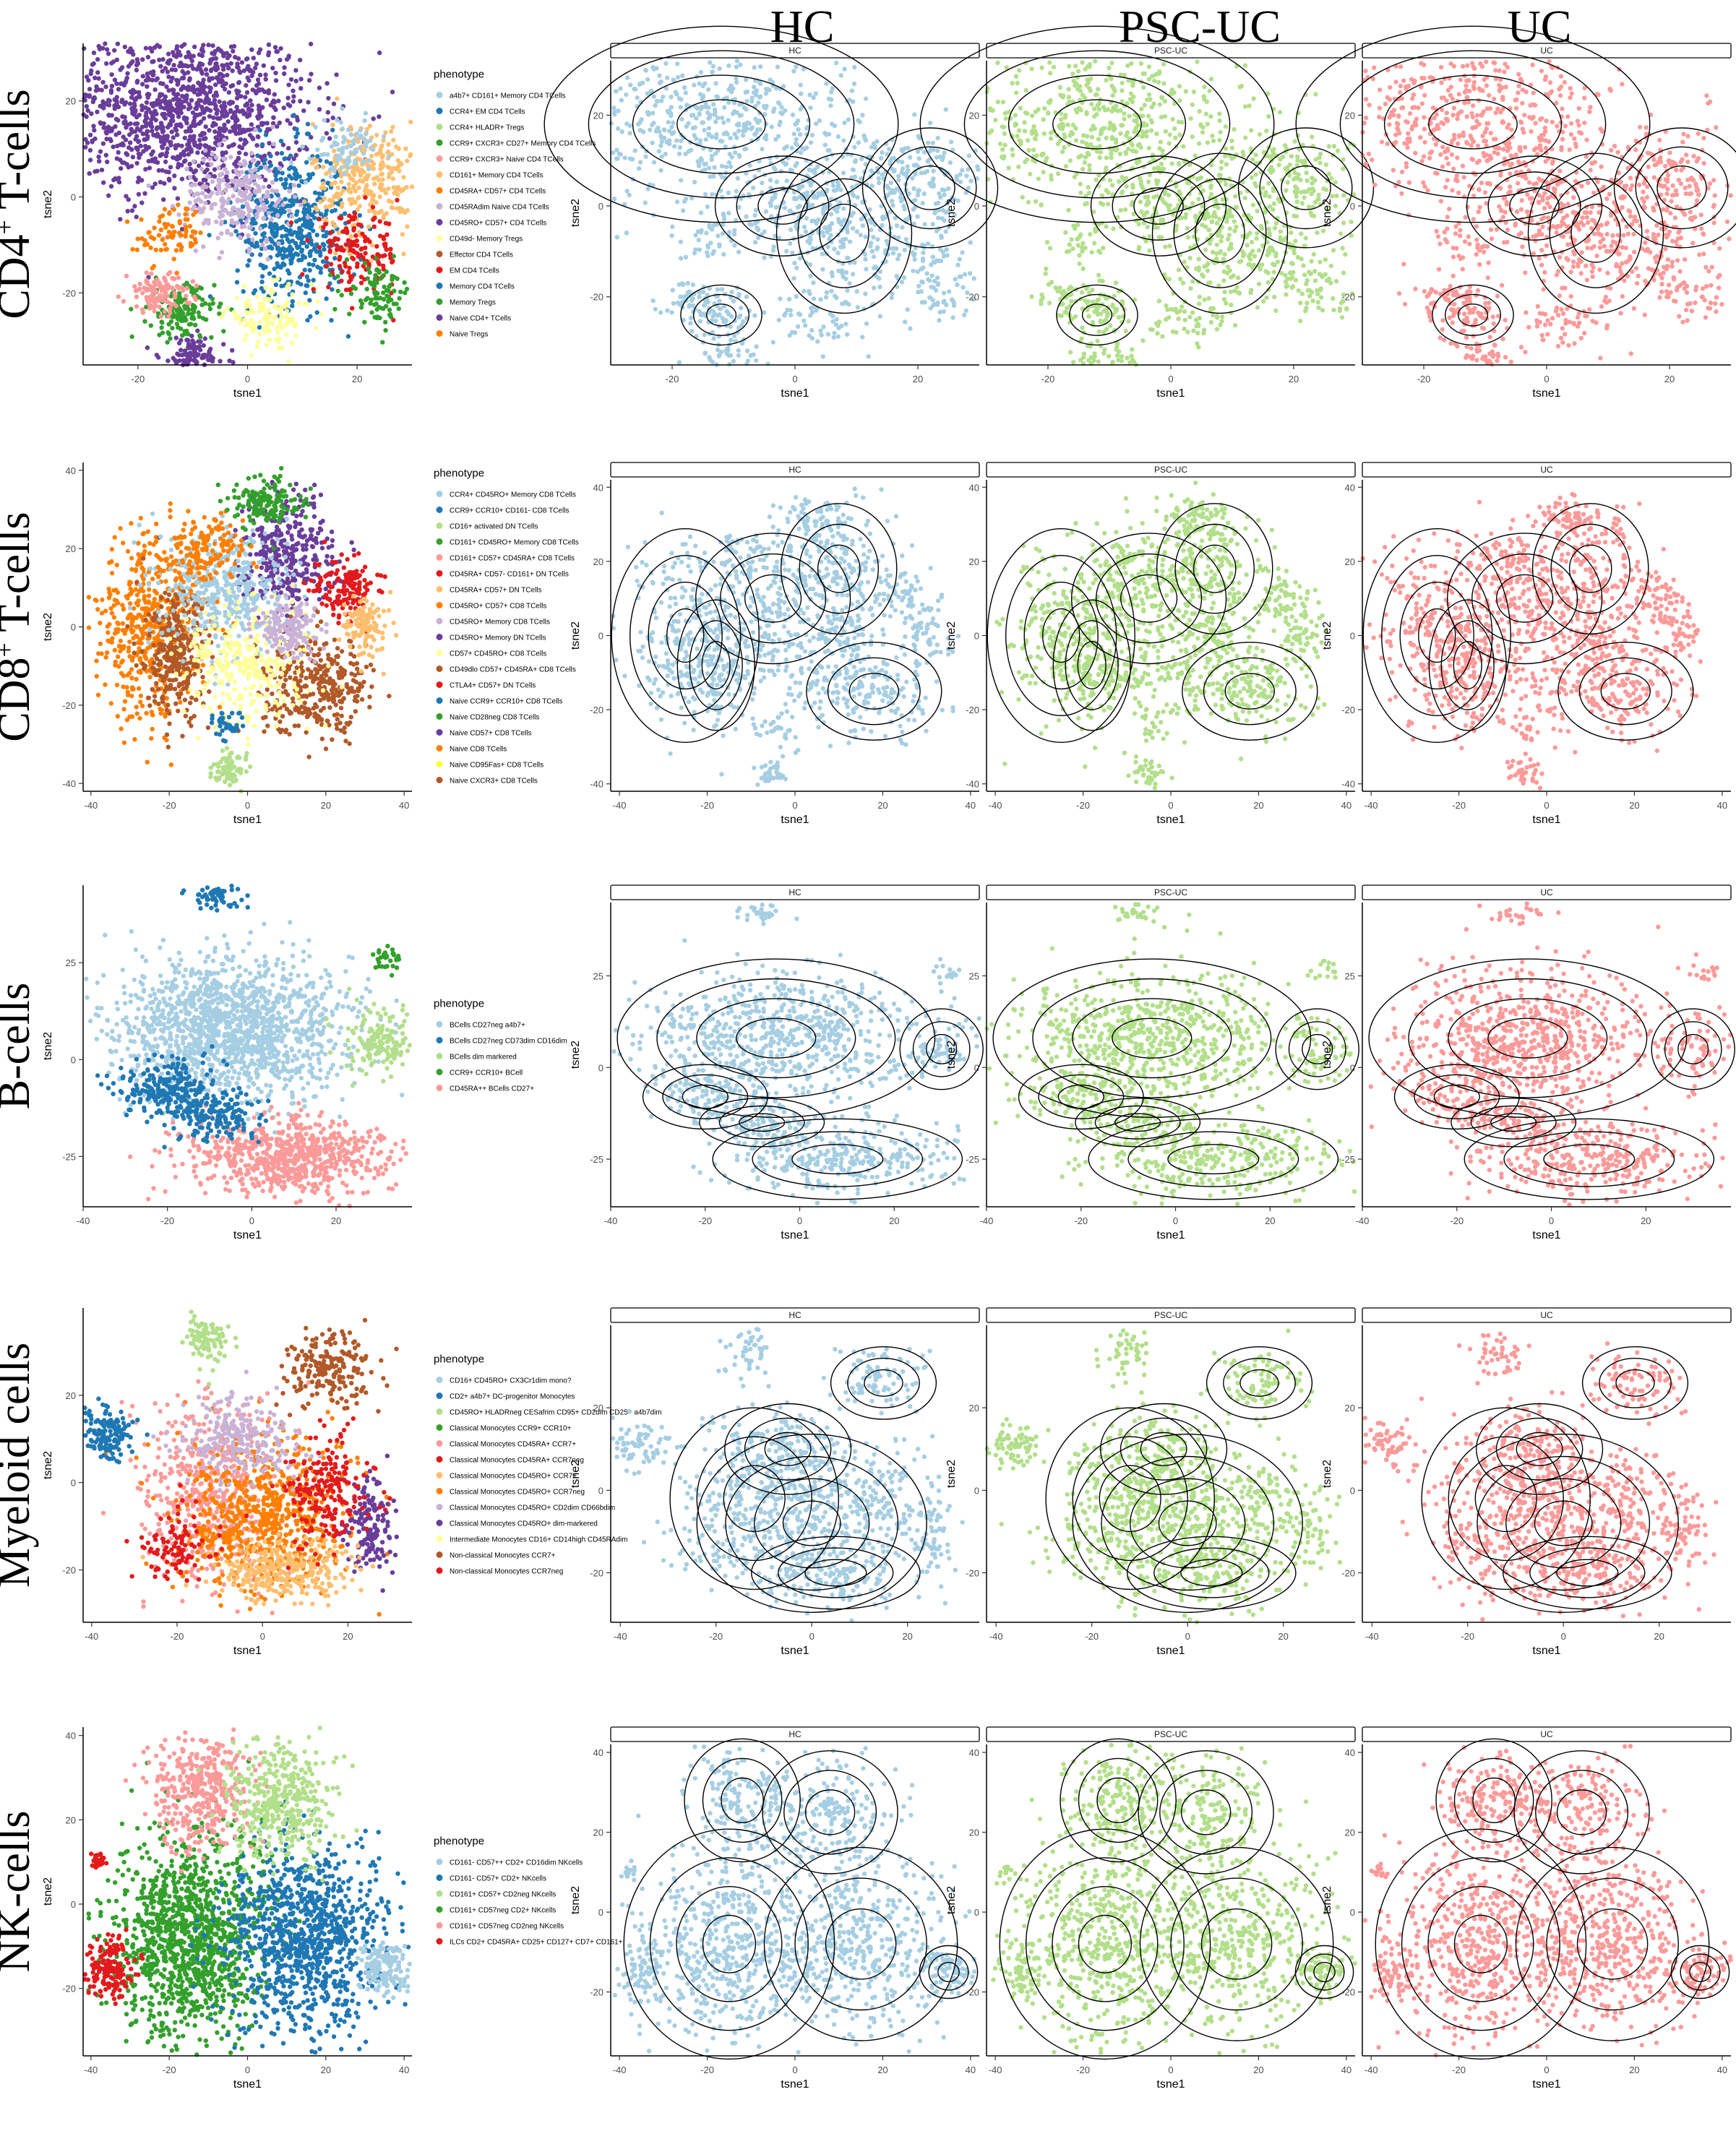 This screenshot has width=1736, height=2131. Describe the element at coordinates (498, 192) in the screenshot. I see `legend-label: CD45RA+ CD57+ CD4 TCells` at that location.